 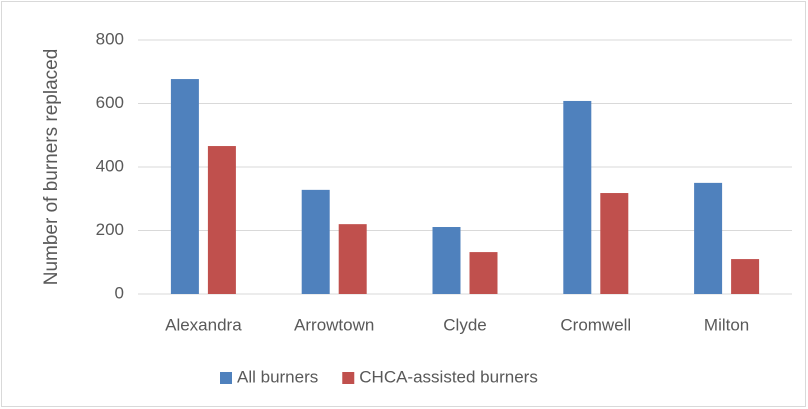 I want to click on y-tick-label: 0, so click(x=119, y=292).